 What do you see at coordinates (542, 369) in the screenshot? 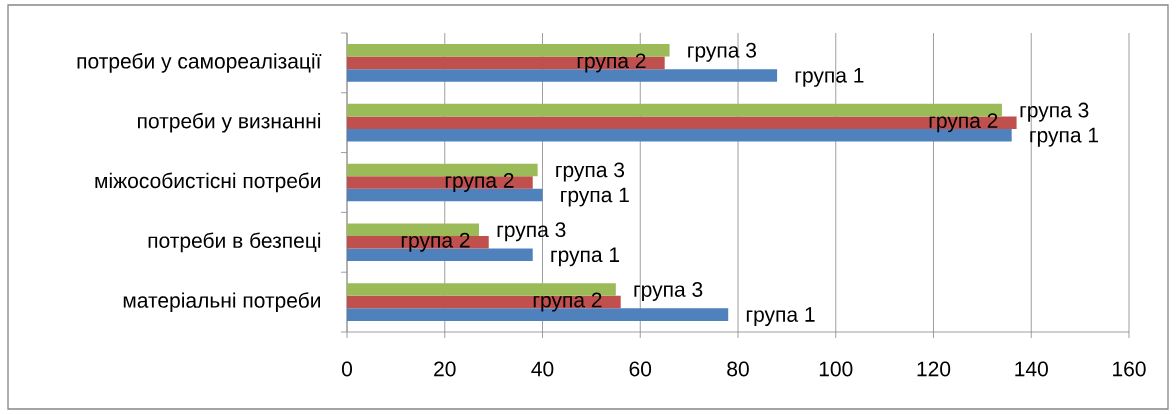
I see `x-tick-label: 40` at bounding box center [542, 369].